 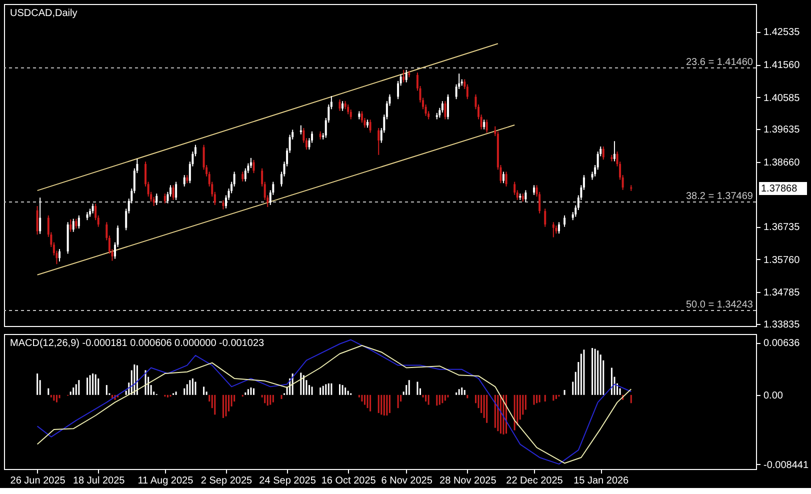 What do you see at coordinates (782, 130) in the screenshot?
I see `y-tick-label: 1.39635` at bounding box center [782, 130].